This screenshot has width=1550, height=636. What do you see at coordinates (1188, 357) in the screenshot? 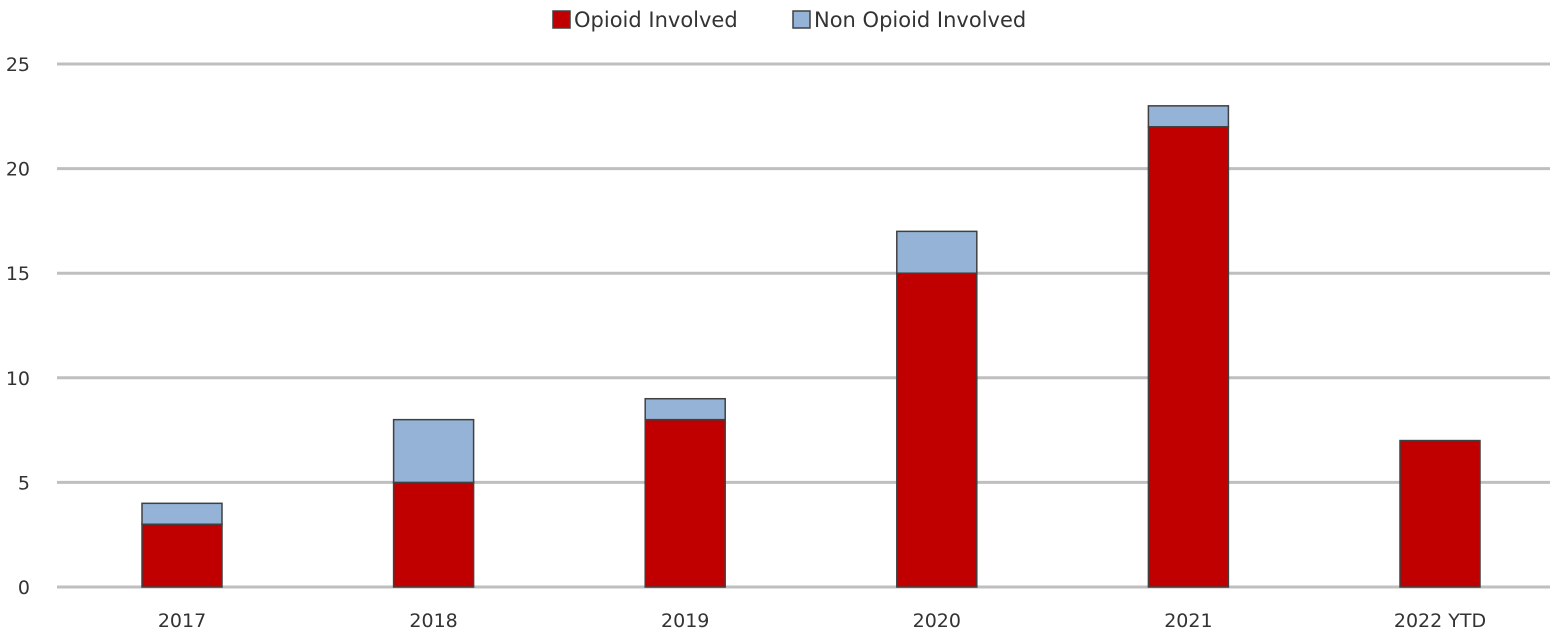
I see `bar-opioid-involved-2021` at bounding box center [1188, 357].